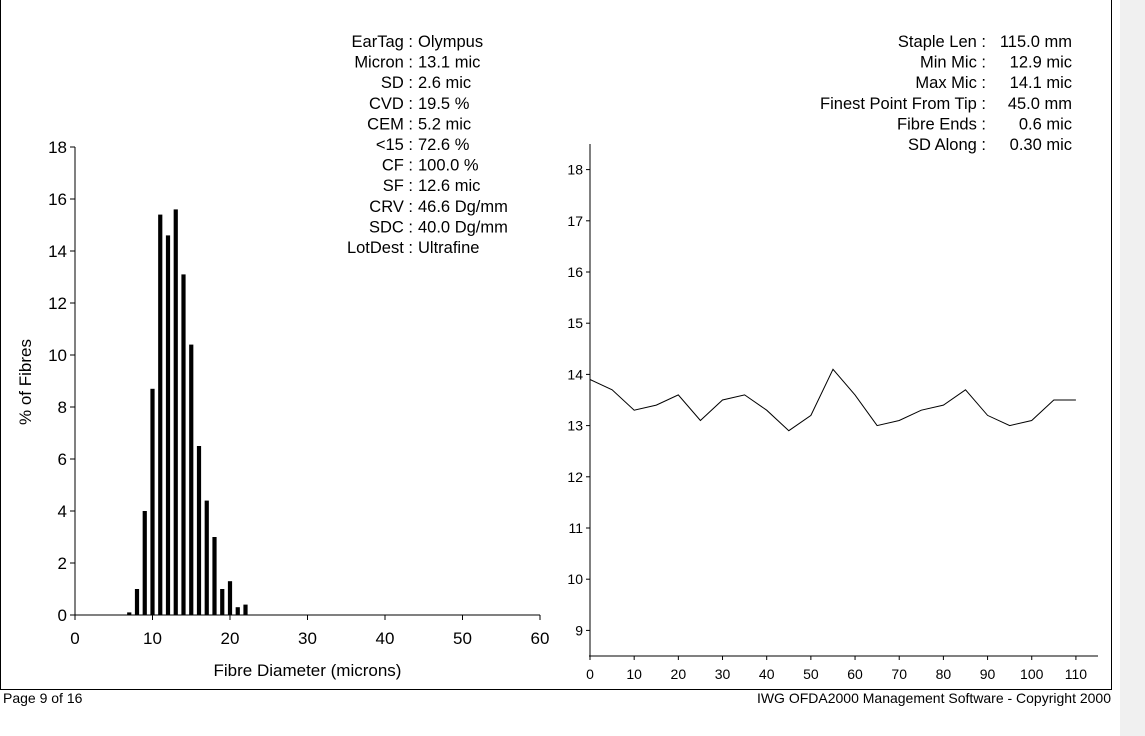 This screenshot has width=1145, height=736. Describe the element at coordinates (942, 42) in the screenshot. I see `stat-right-label: Staple Len :` at that location.